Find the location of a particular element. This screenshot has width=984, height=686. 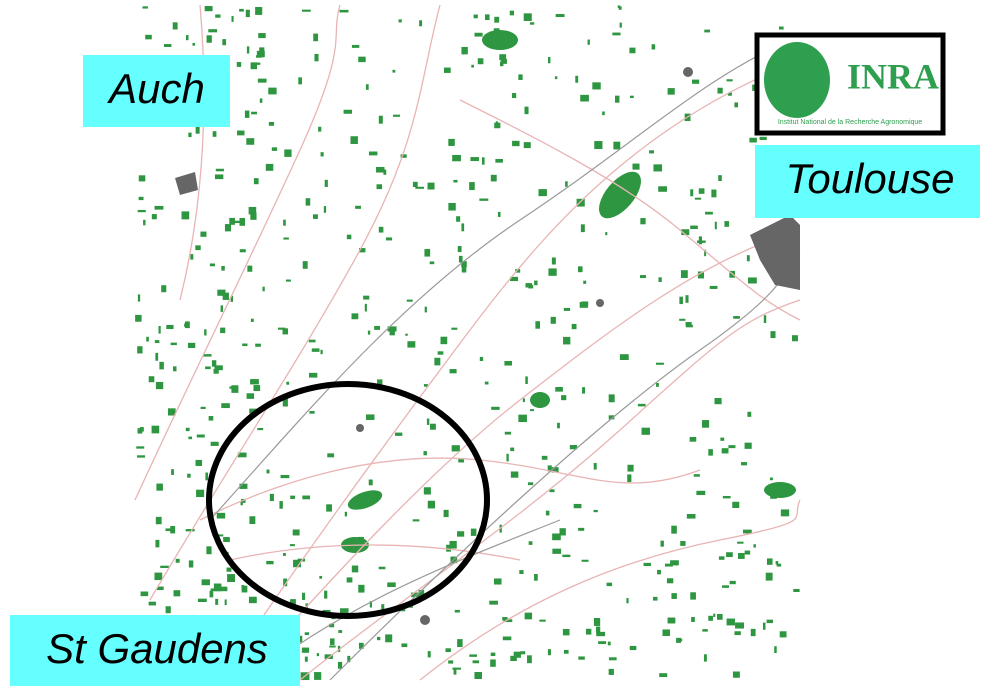

forest is located at coordinates (540, 400).